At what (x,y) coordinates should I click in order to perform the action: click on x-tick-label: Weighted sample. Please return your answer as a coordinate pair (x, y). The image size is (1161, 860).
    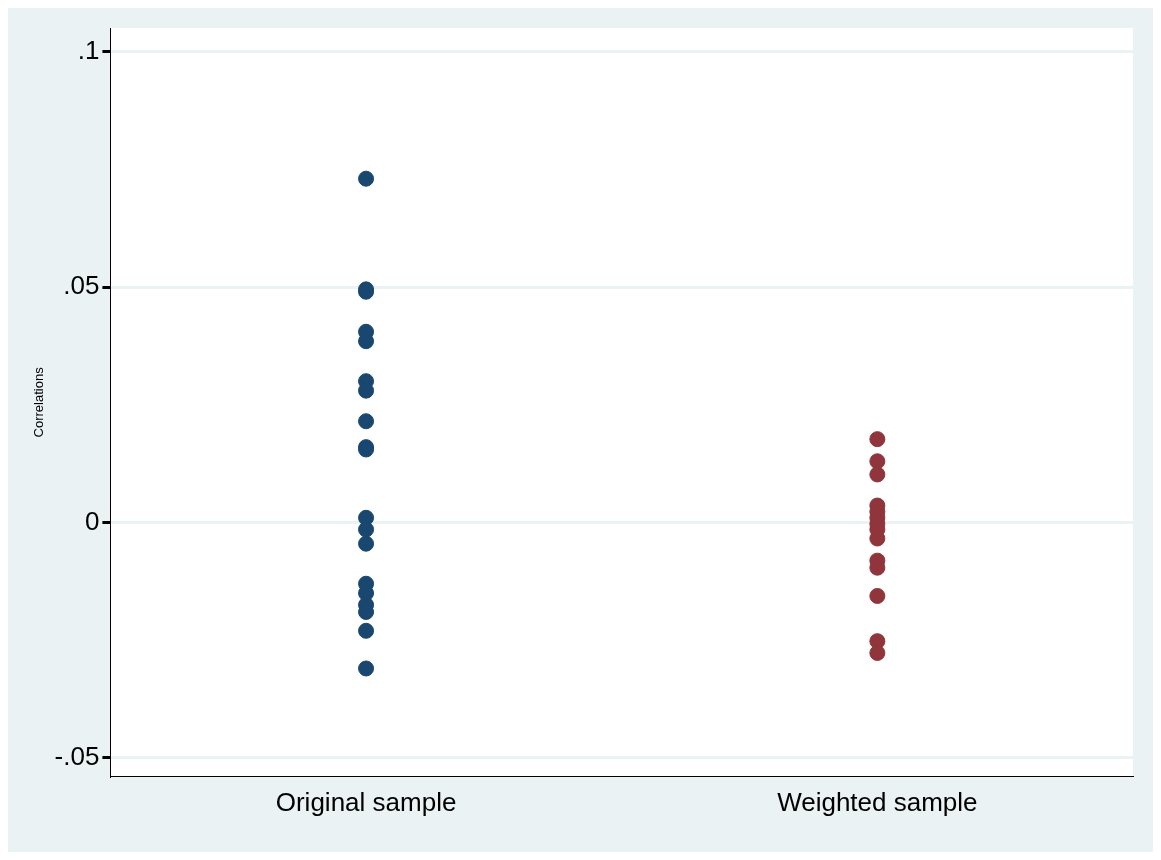
    Looking at the image, I should click on (877, 801).